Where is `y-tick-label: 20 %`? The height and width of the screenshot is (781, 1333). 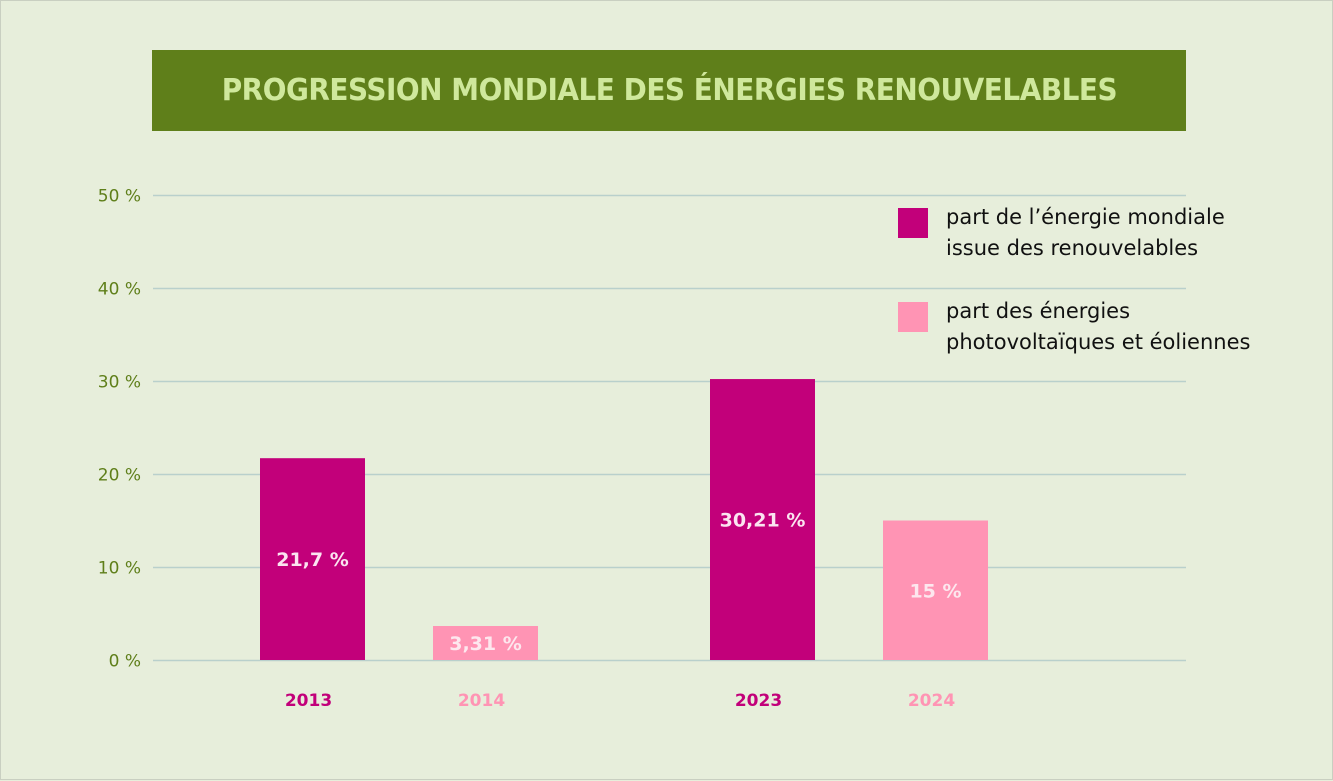
y-tick-label: 20 % is located at coordinates (119, 476).